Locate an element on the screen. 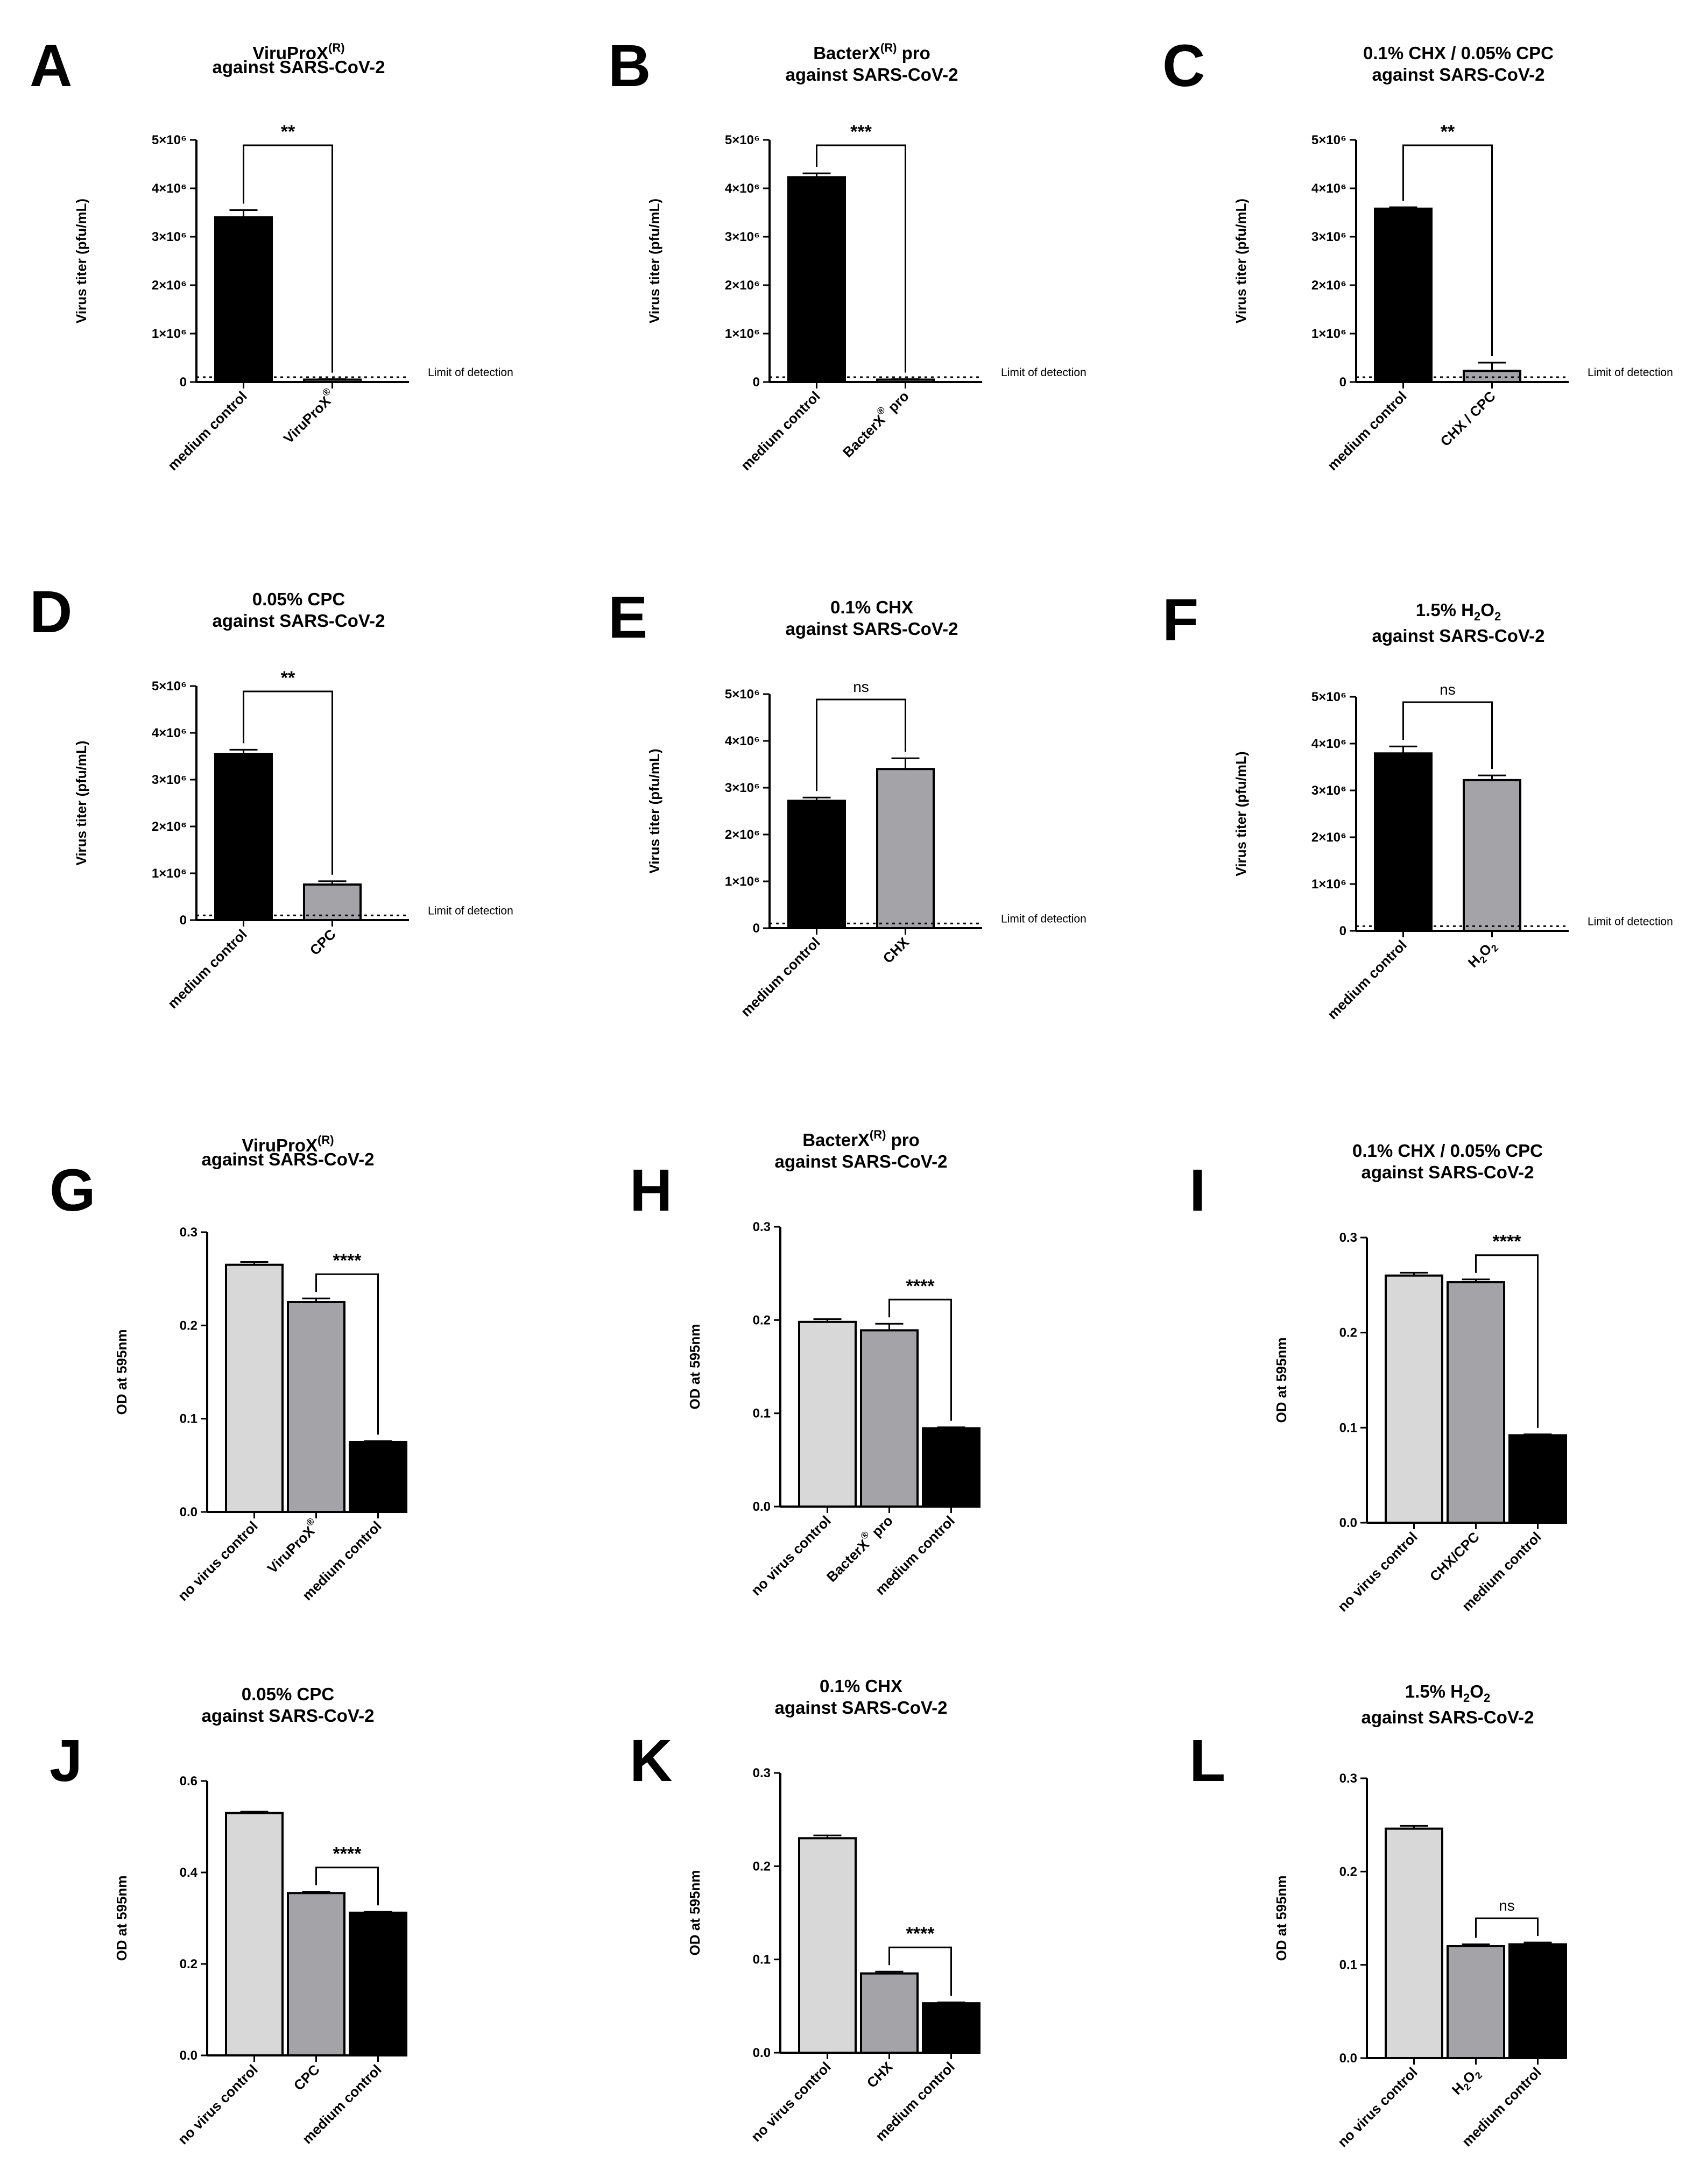  cat-part: CHX / CPC is located at coordinates (1468, 418).